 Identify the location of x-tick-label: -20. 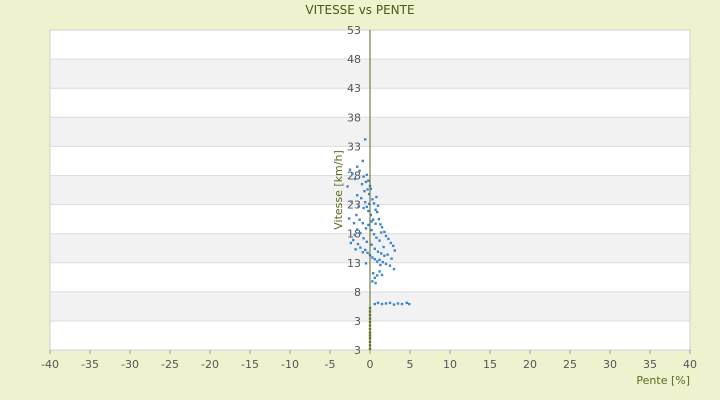
(210, 364).